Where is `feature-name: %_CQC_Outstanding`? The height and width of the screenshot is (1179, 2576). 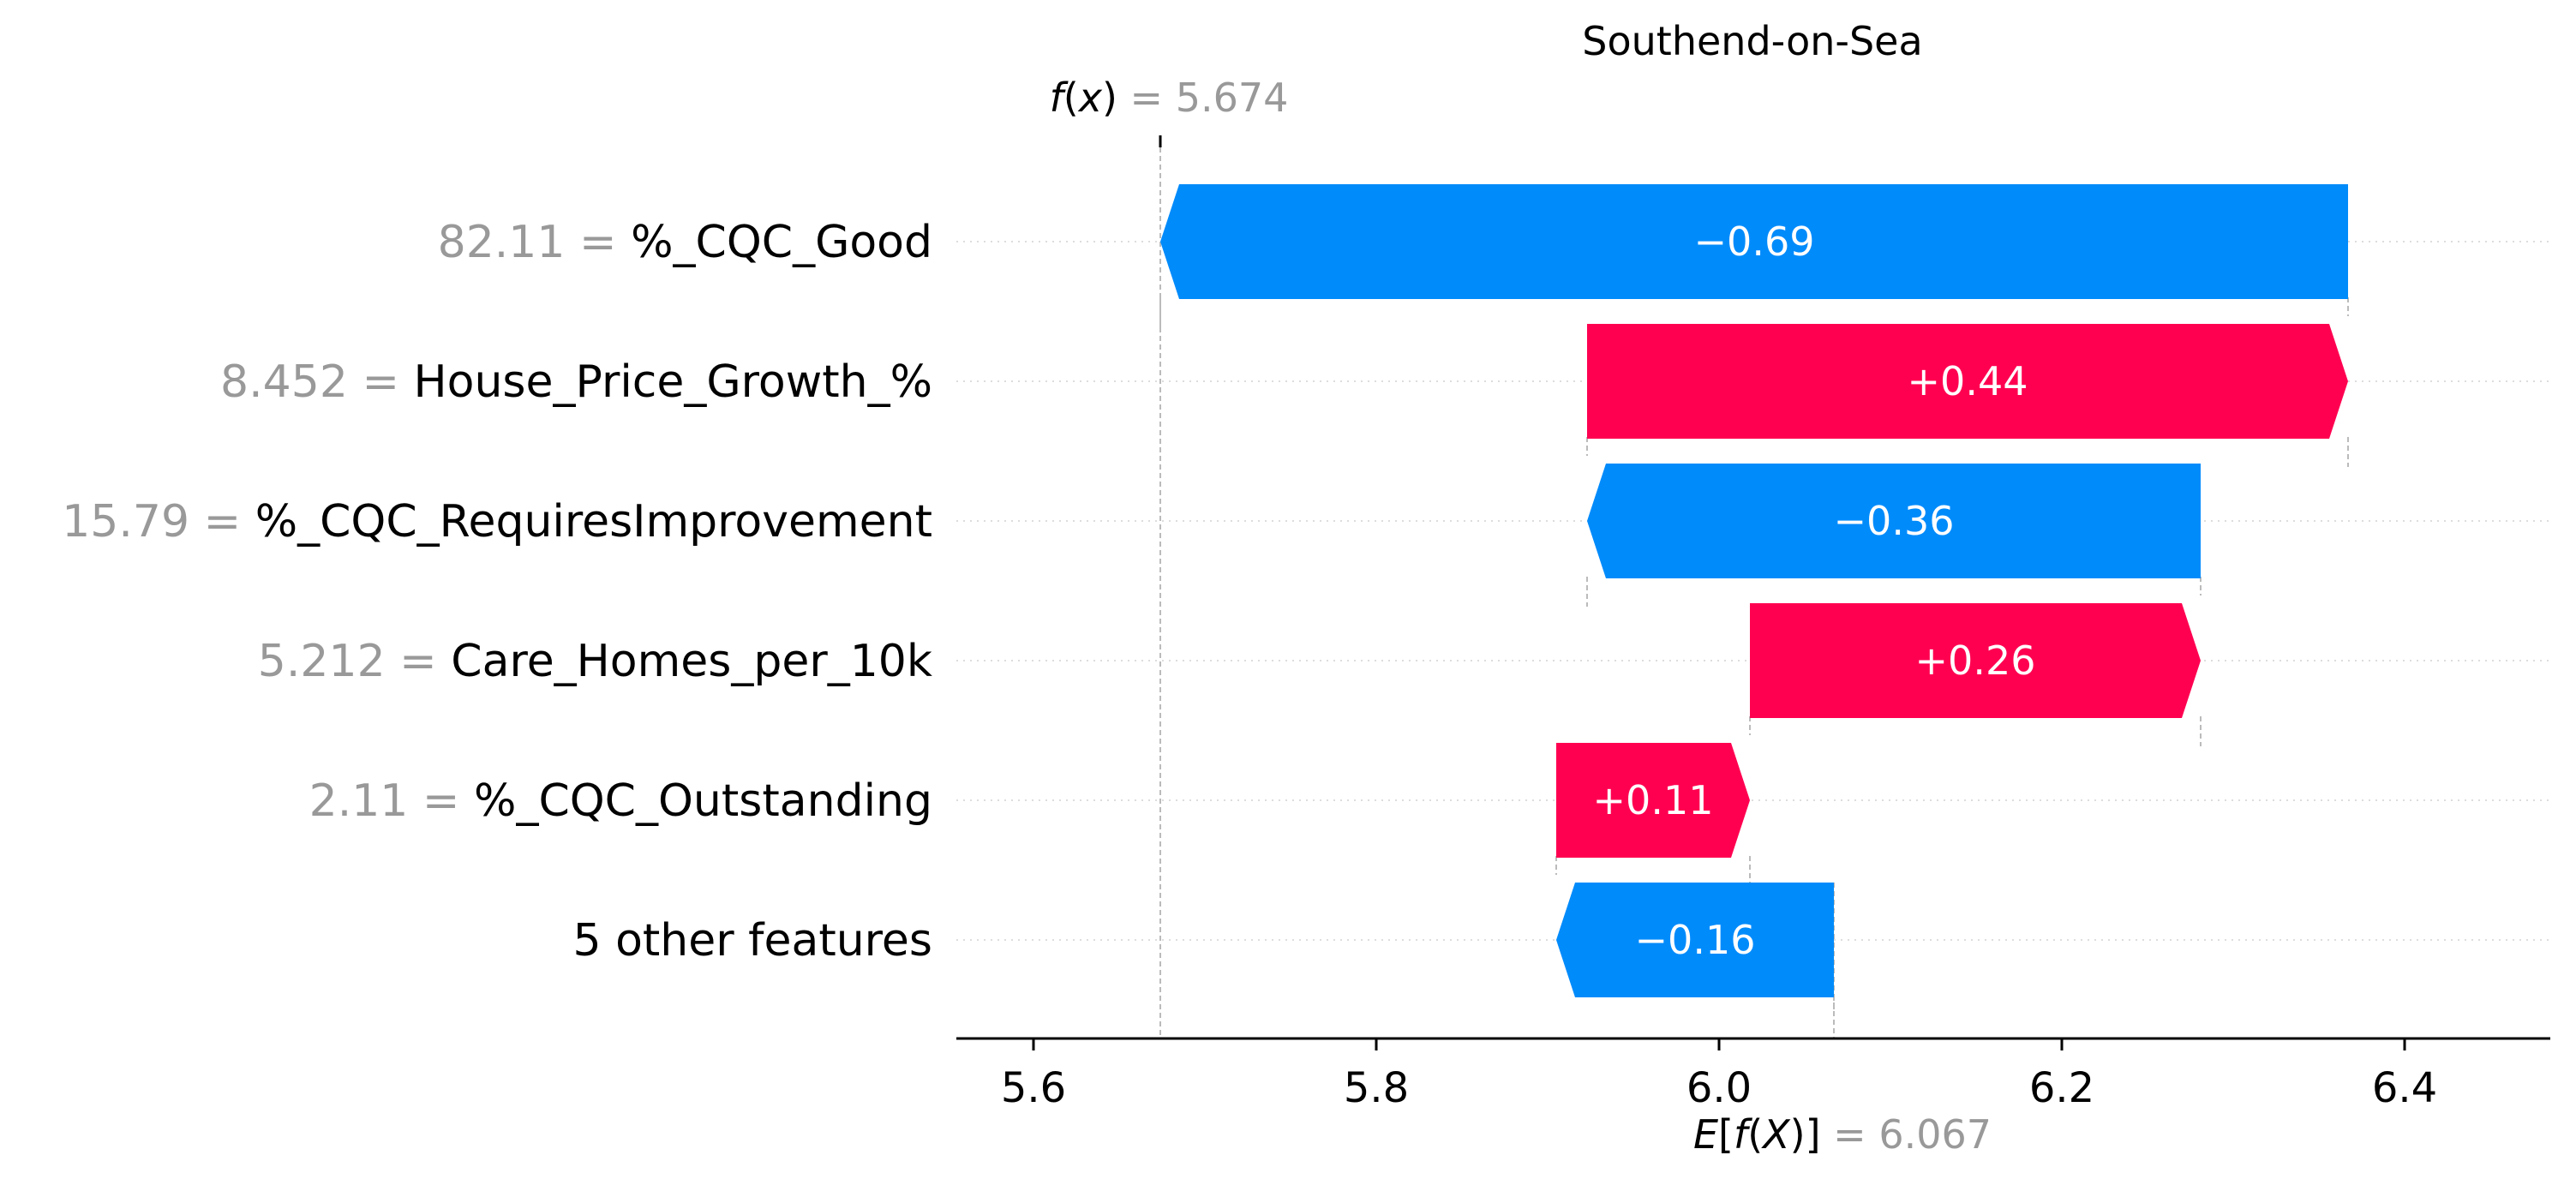 feature-name: %_CQC_Outstanding is located at coordinates (703, 801).